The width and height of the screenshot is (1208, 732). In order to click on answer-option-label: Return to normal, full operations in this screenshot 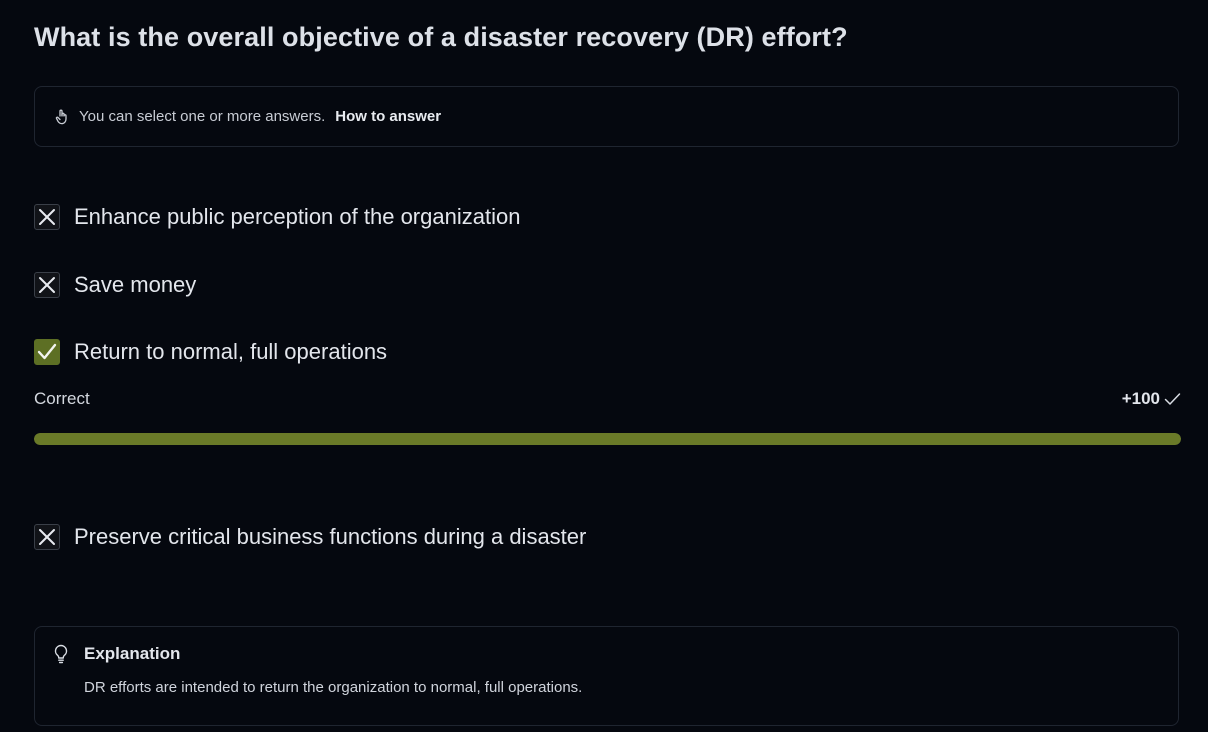, I will do `click(231, 351)`.